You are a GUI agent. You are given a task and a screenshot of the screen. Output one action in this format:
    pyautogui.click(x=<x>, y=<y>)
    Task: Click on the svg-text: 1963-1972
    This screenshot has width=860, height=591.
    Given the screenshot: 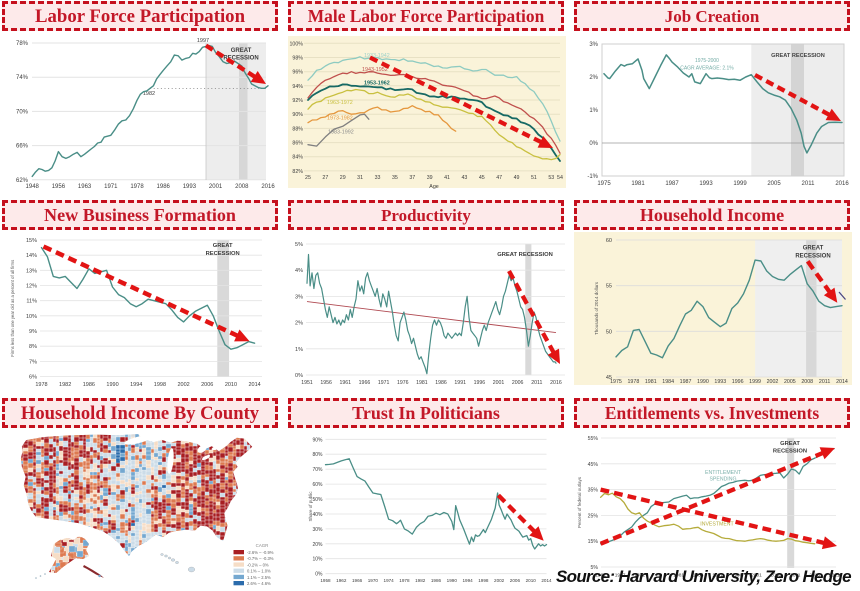 What is the action you would take?
    pyautogui.click(x=340, y=103)
    